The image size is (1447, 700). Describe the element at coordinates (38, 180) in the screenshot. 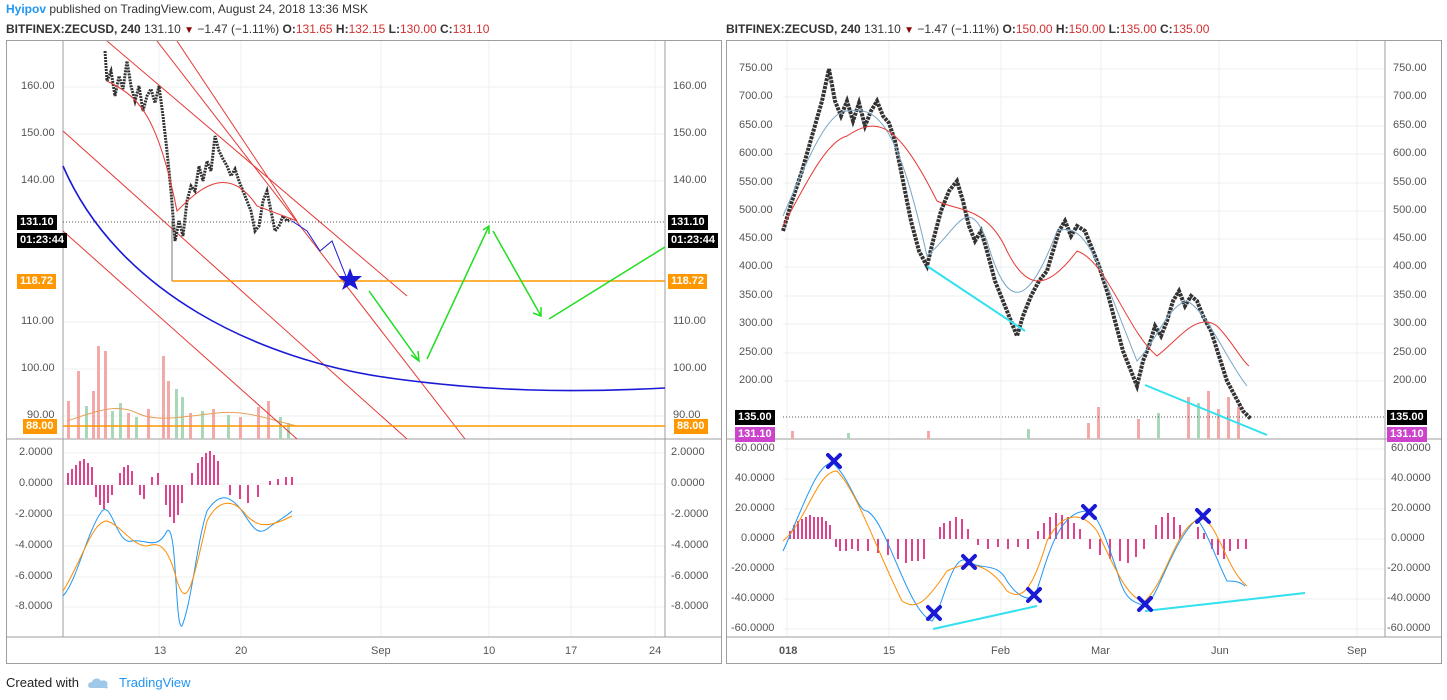

I see `left-axis-tick: 140.00` at that location.